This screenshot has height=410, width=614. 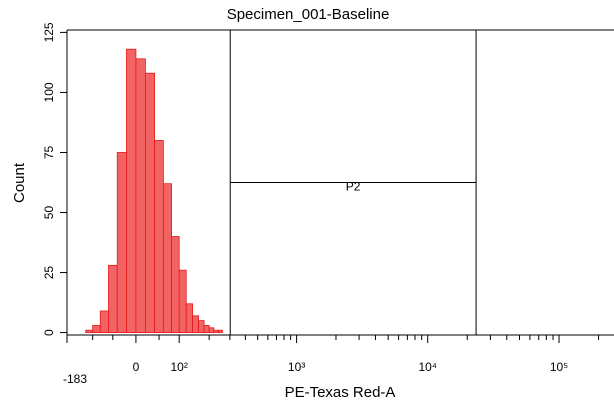 What do you see at coordinates (75, 379) in the screenshot?
I see `x-tick-label: -183` at bounding box center [75, 379].